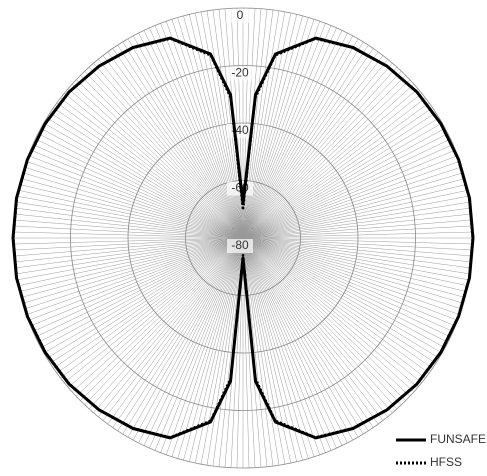 The image size is (487, 476). I want to click on r-tick-label: -80, so click(240, 245).